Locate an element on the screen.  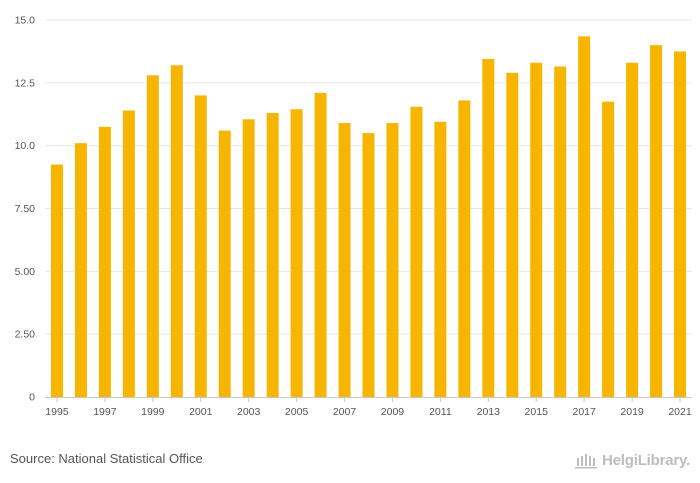
bar-2020 is located at coordinates (656, 221).